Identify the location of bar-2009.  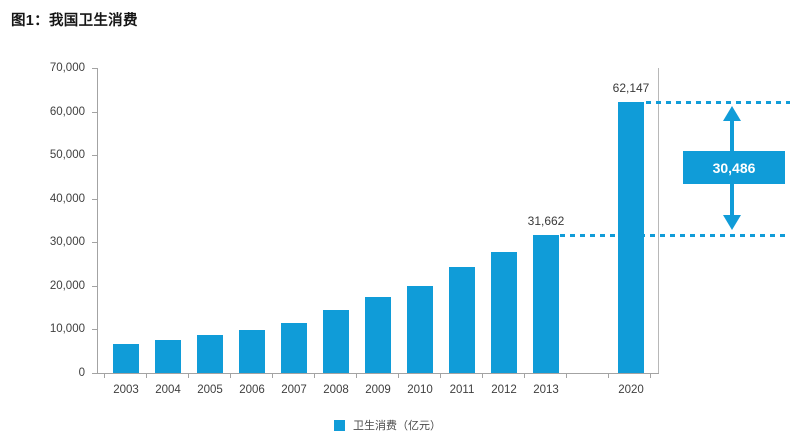
(378, 334).